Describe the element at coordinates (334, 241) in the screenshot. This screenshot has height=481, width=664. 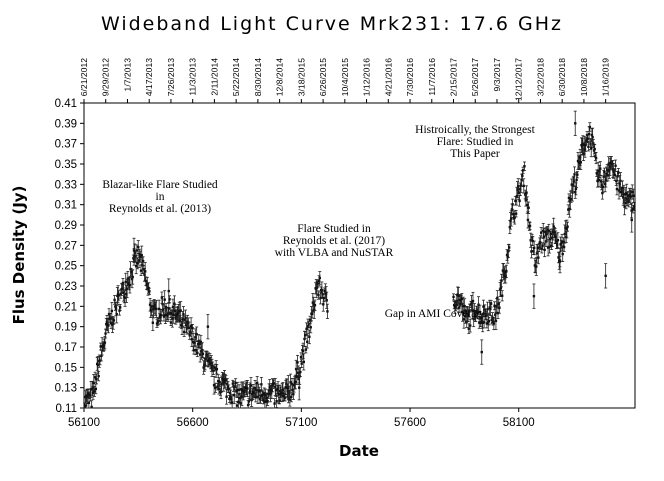
I see `annotation-line: Reynolds et al. (2017)` at that location.